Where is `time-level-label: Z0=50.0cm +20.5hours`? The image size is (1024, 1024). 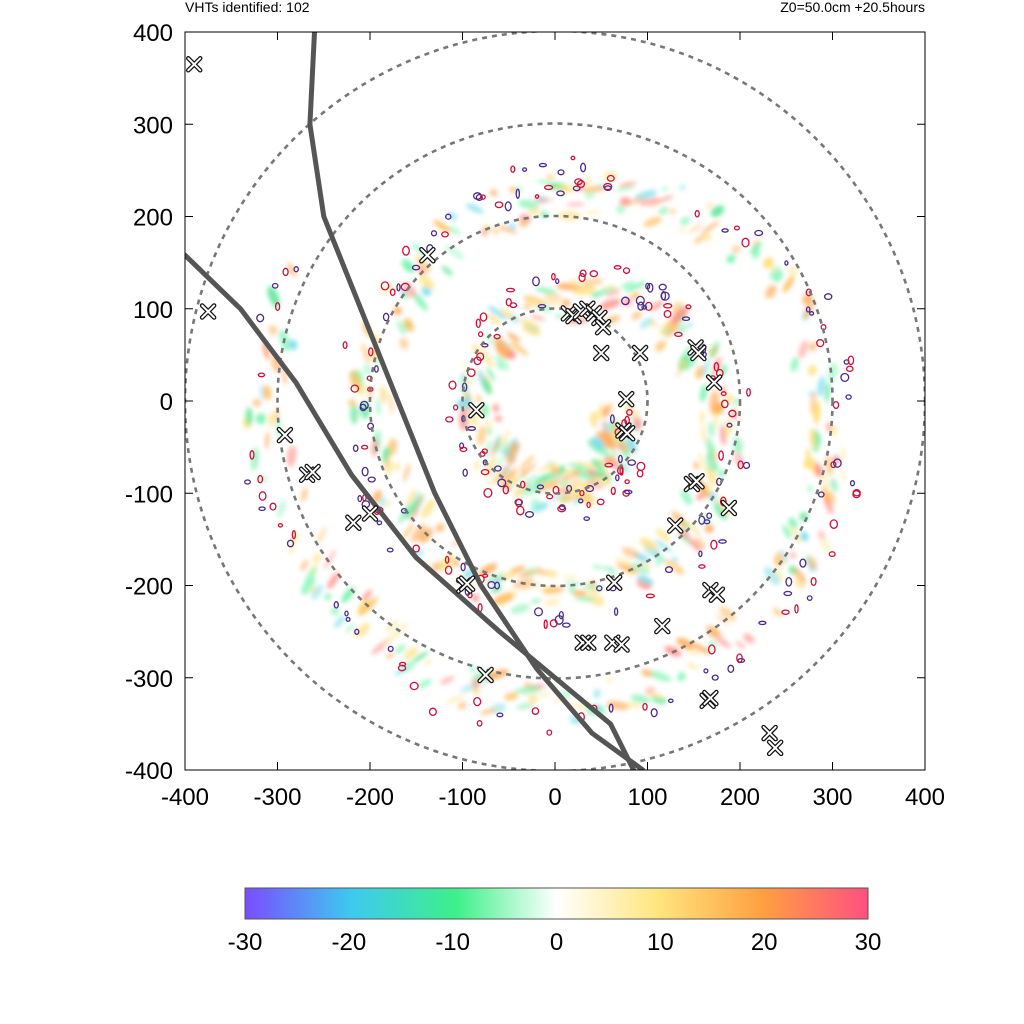 time-level-label: Z0=50.0cm +20.5hours is located at coordinates (852, 7).